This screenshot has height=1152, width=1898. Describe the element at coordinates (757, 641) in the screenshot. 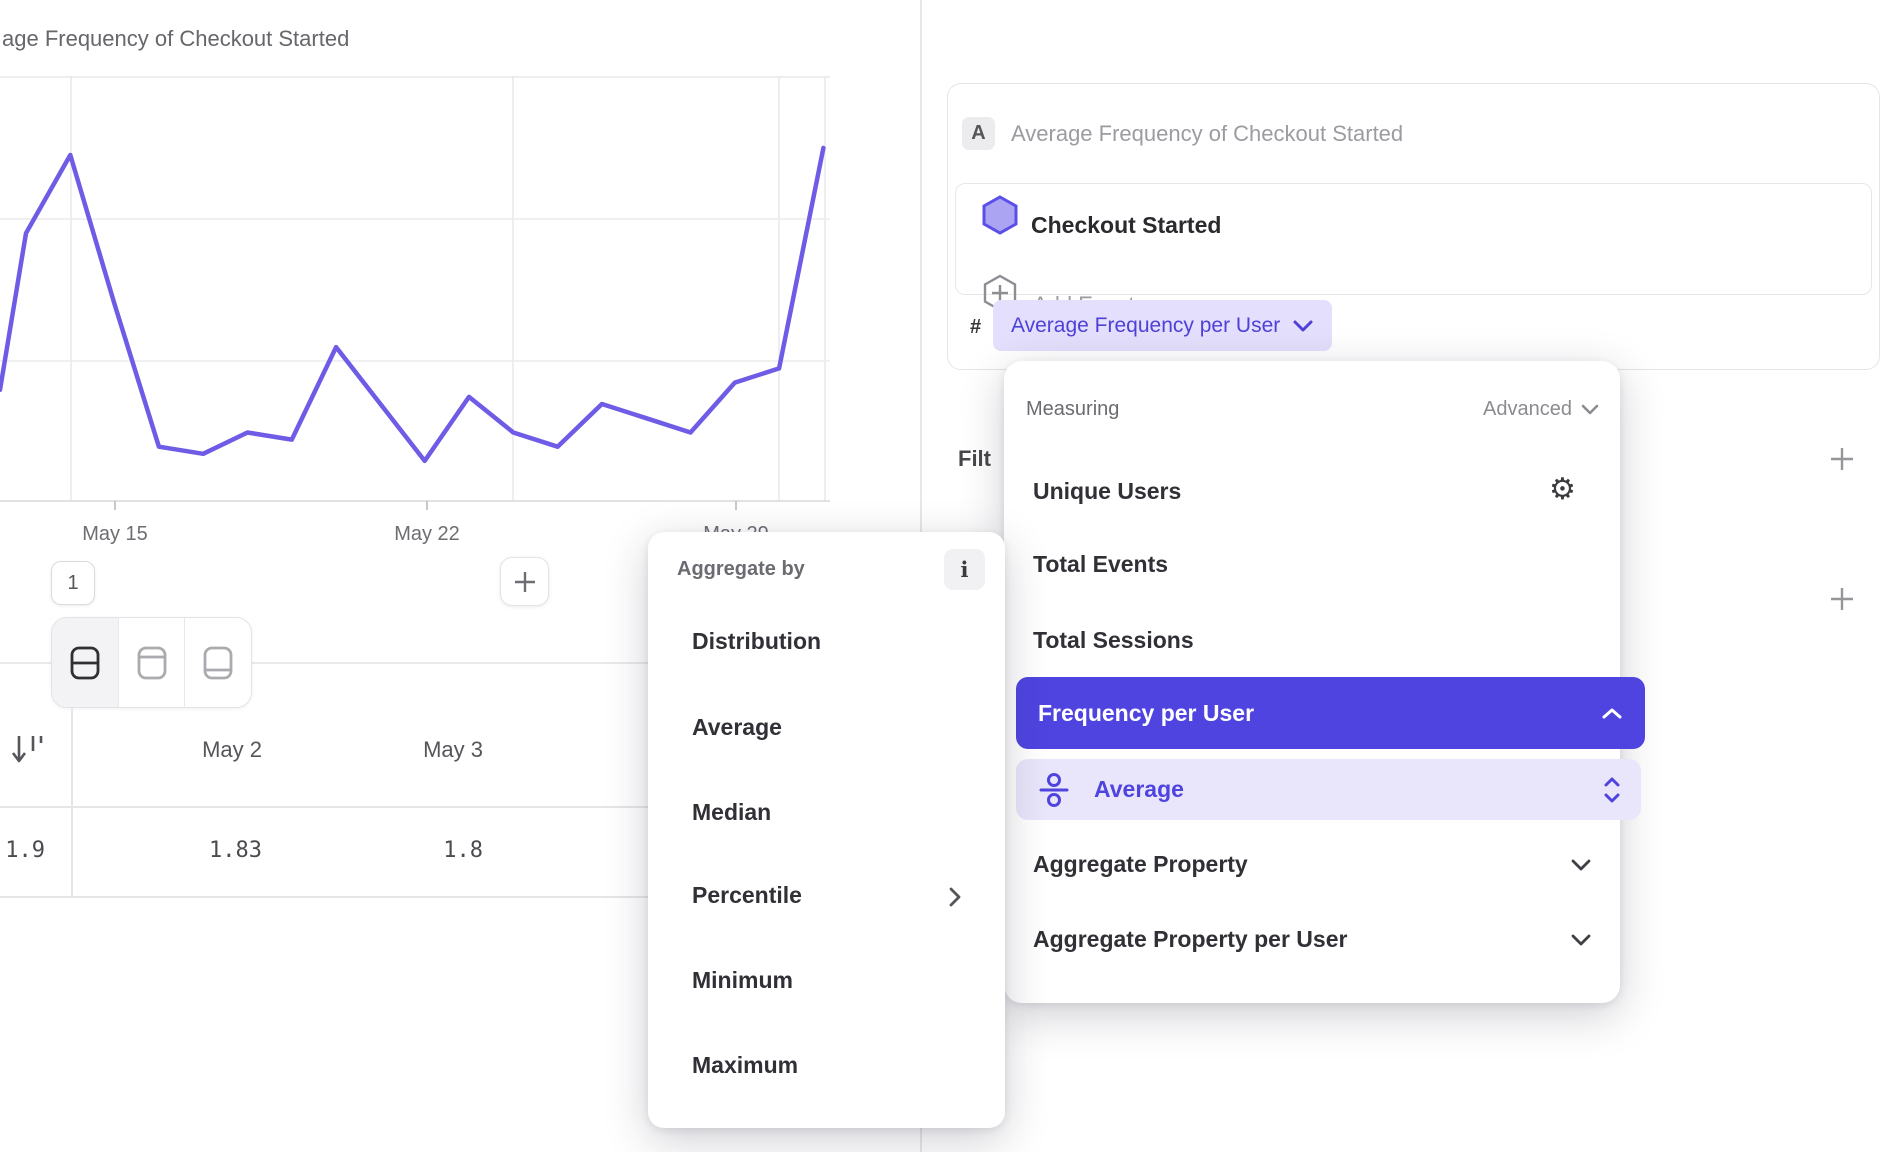

I see `menu-item-distribution: Distribution` at that location.